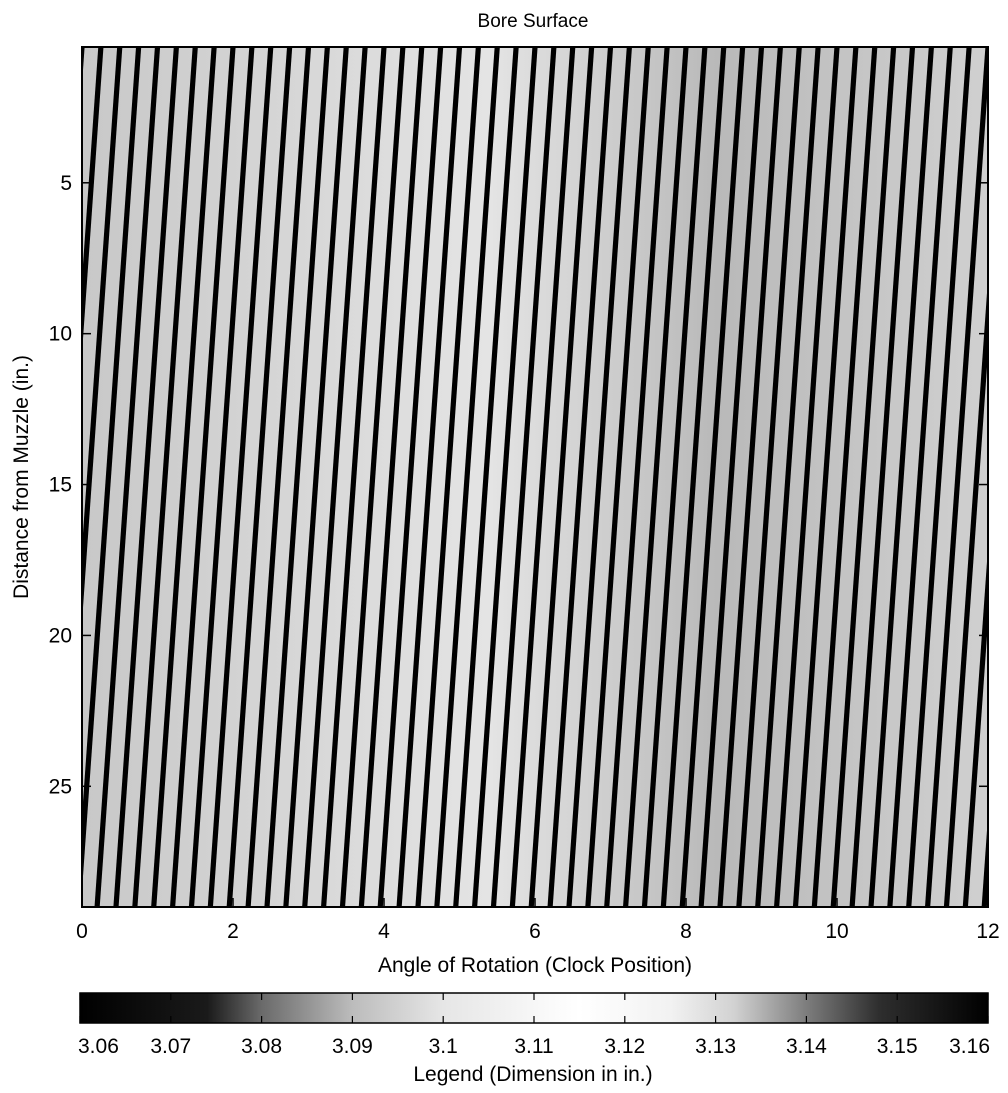 This screenshot has width=1008, height=1093. What do you see at coordinates (60, 786) in the screenshot?
I see `y-tick-label: 25` at bounding box center [60, 786].